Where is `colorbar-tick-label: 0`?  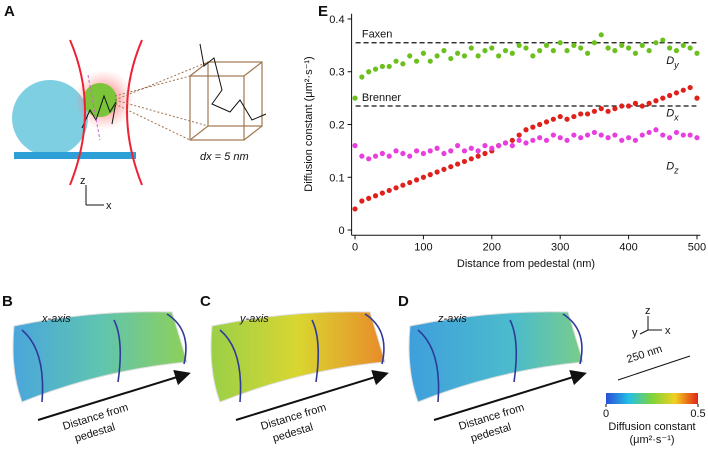
colorbar-tick-label: 0 is located at coordinates (606, 414).